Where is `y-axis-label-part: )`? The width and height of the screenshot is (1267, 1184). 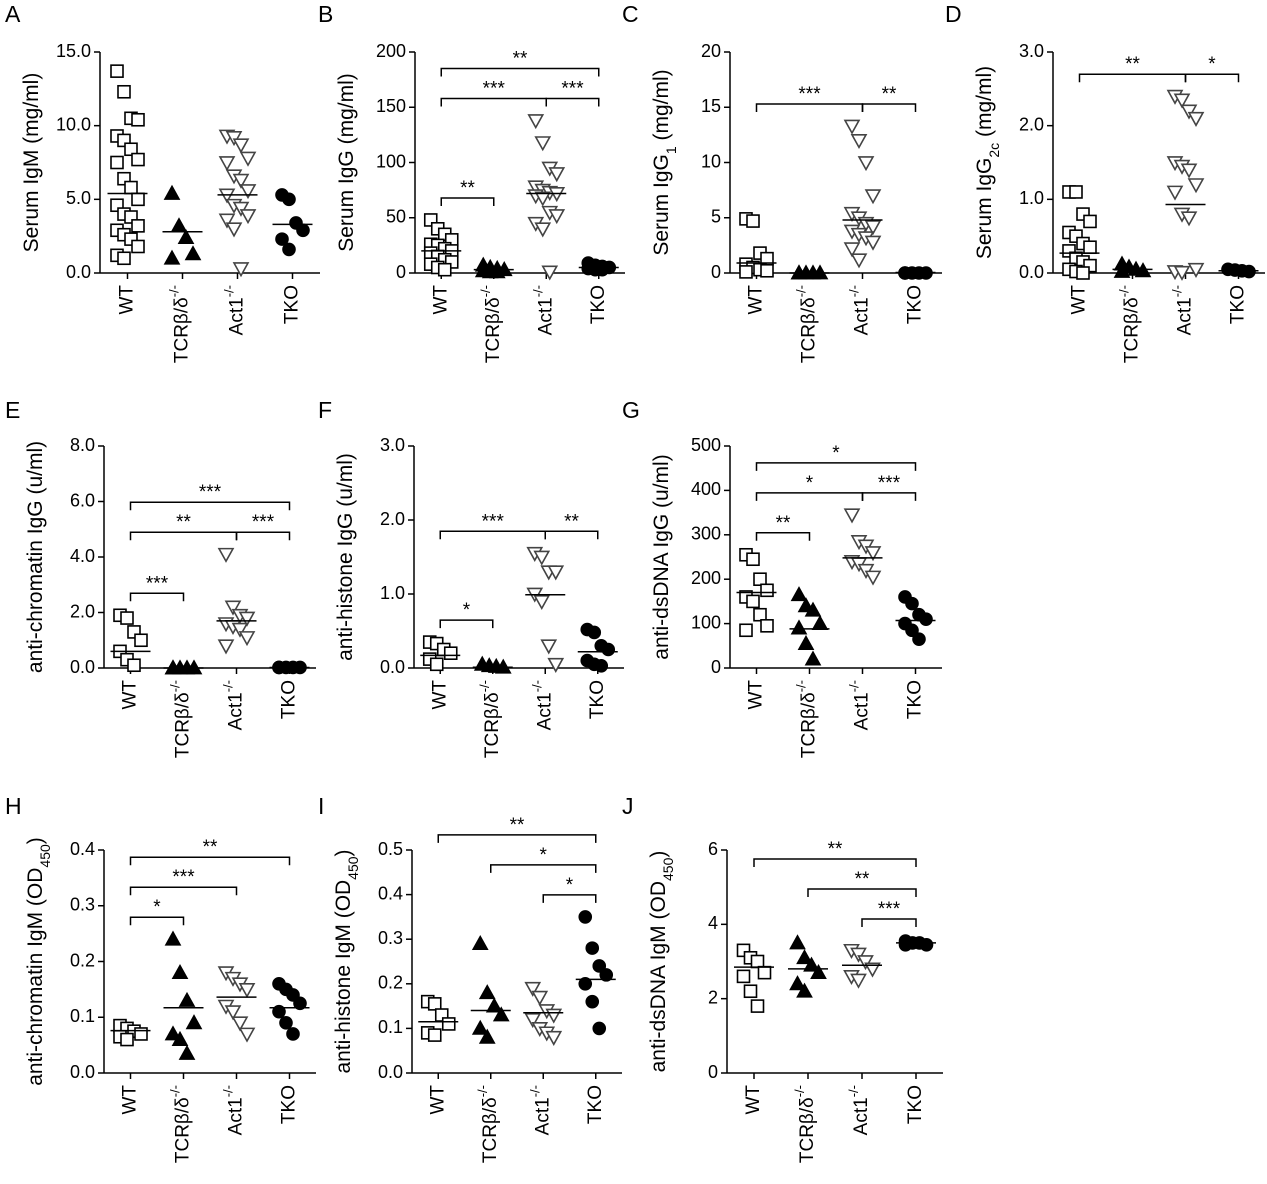 y-axis-label-part: ) is located at coordinates (35, 840).